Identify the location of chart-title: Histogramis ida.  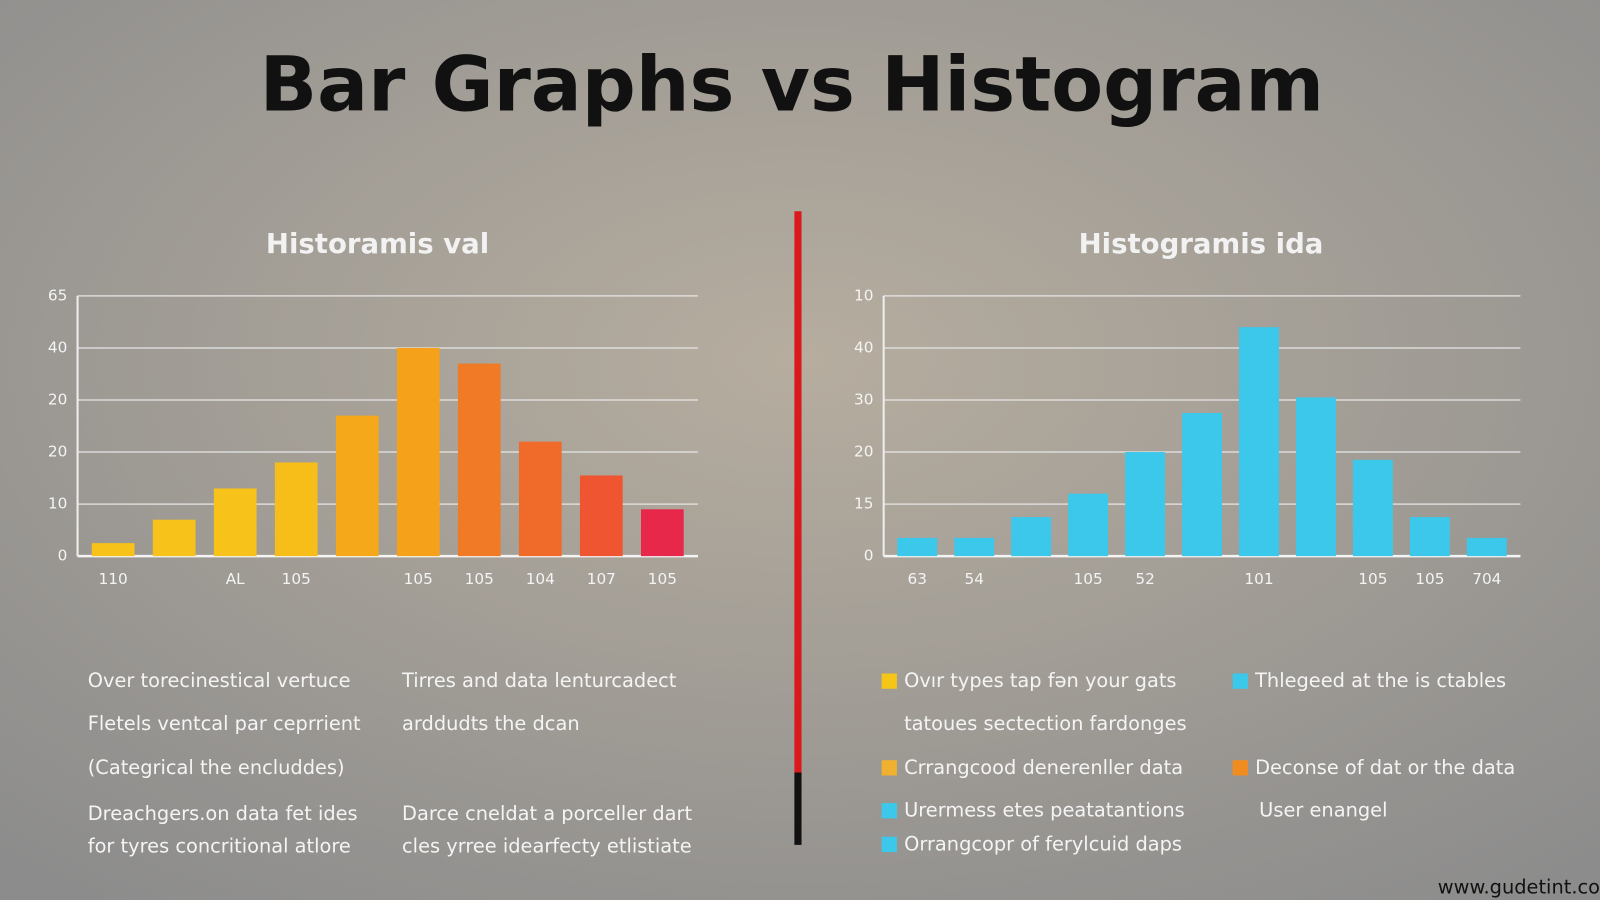
(1201, 244).